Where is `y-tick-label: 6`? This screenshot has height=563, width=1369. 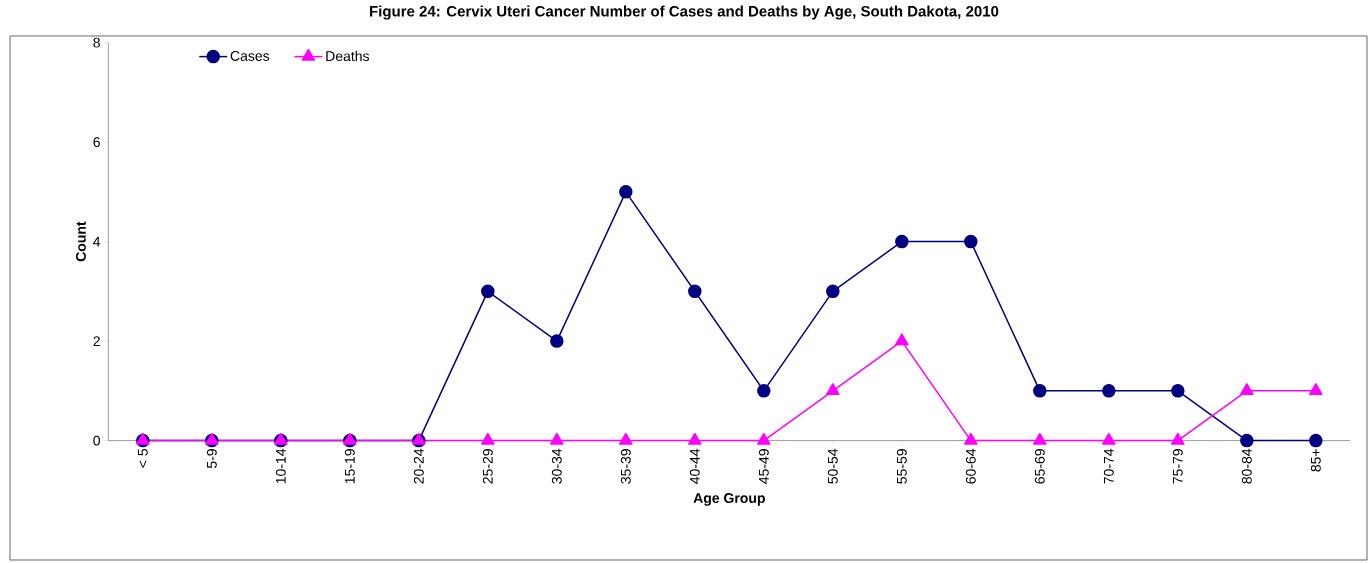
y-tick-label: 6 is located at coordinates (96, 142).